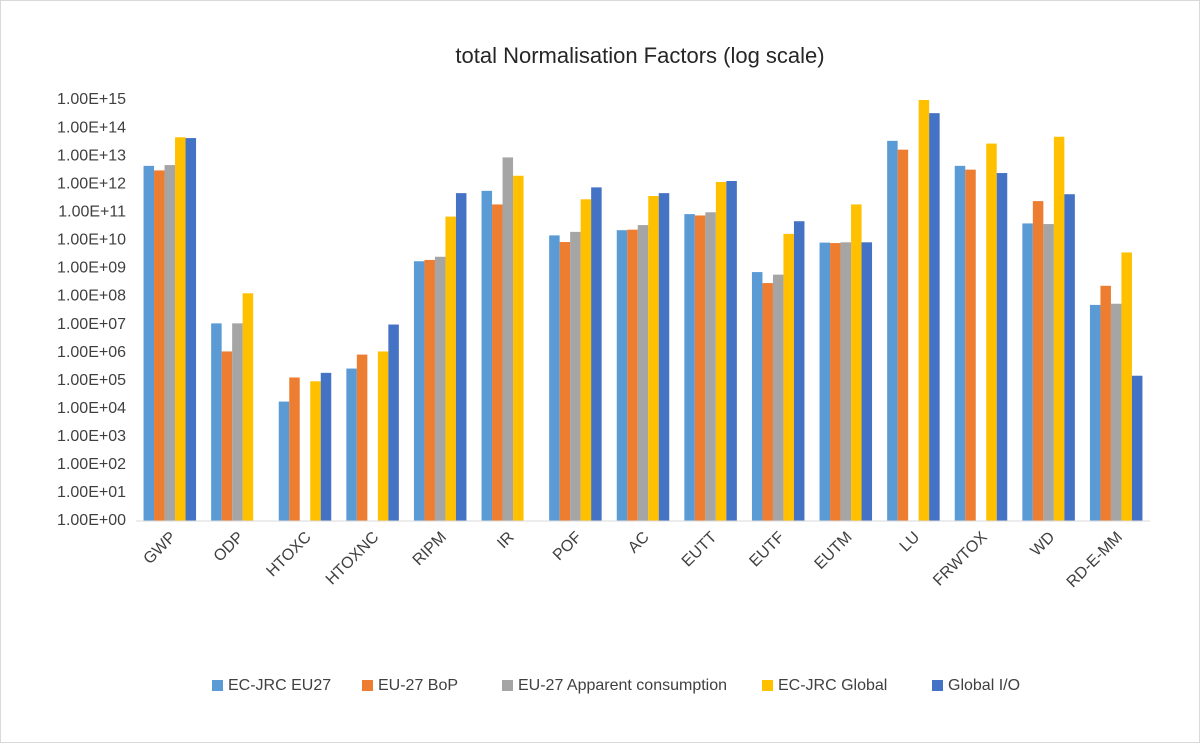 The image size is (1200, 743). Describe the element at coordinates (91, 183) in the screenshot. I see `y-tick-label: 1.00E+12` at that location.